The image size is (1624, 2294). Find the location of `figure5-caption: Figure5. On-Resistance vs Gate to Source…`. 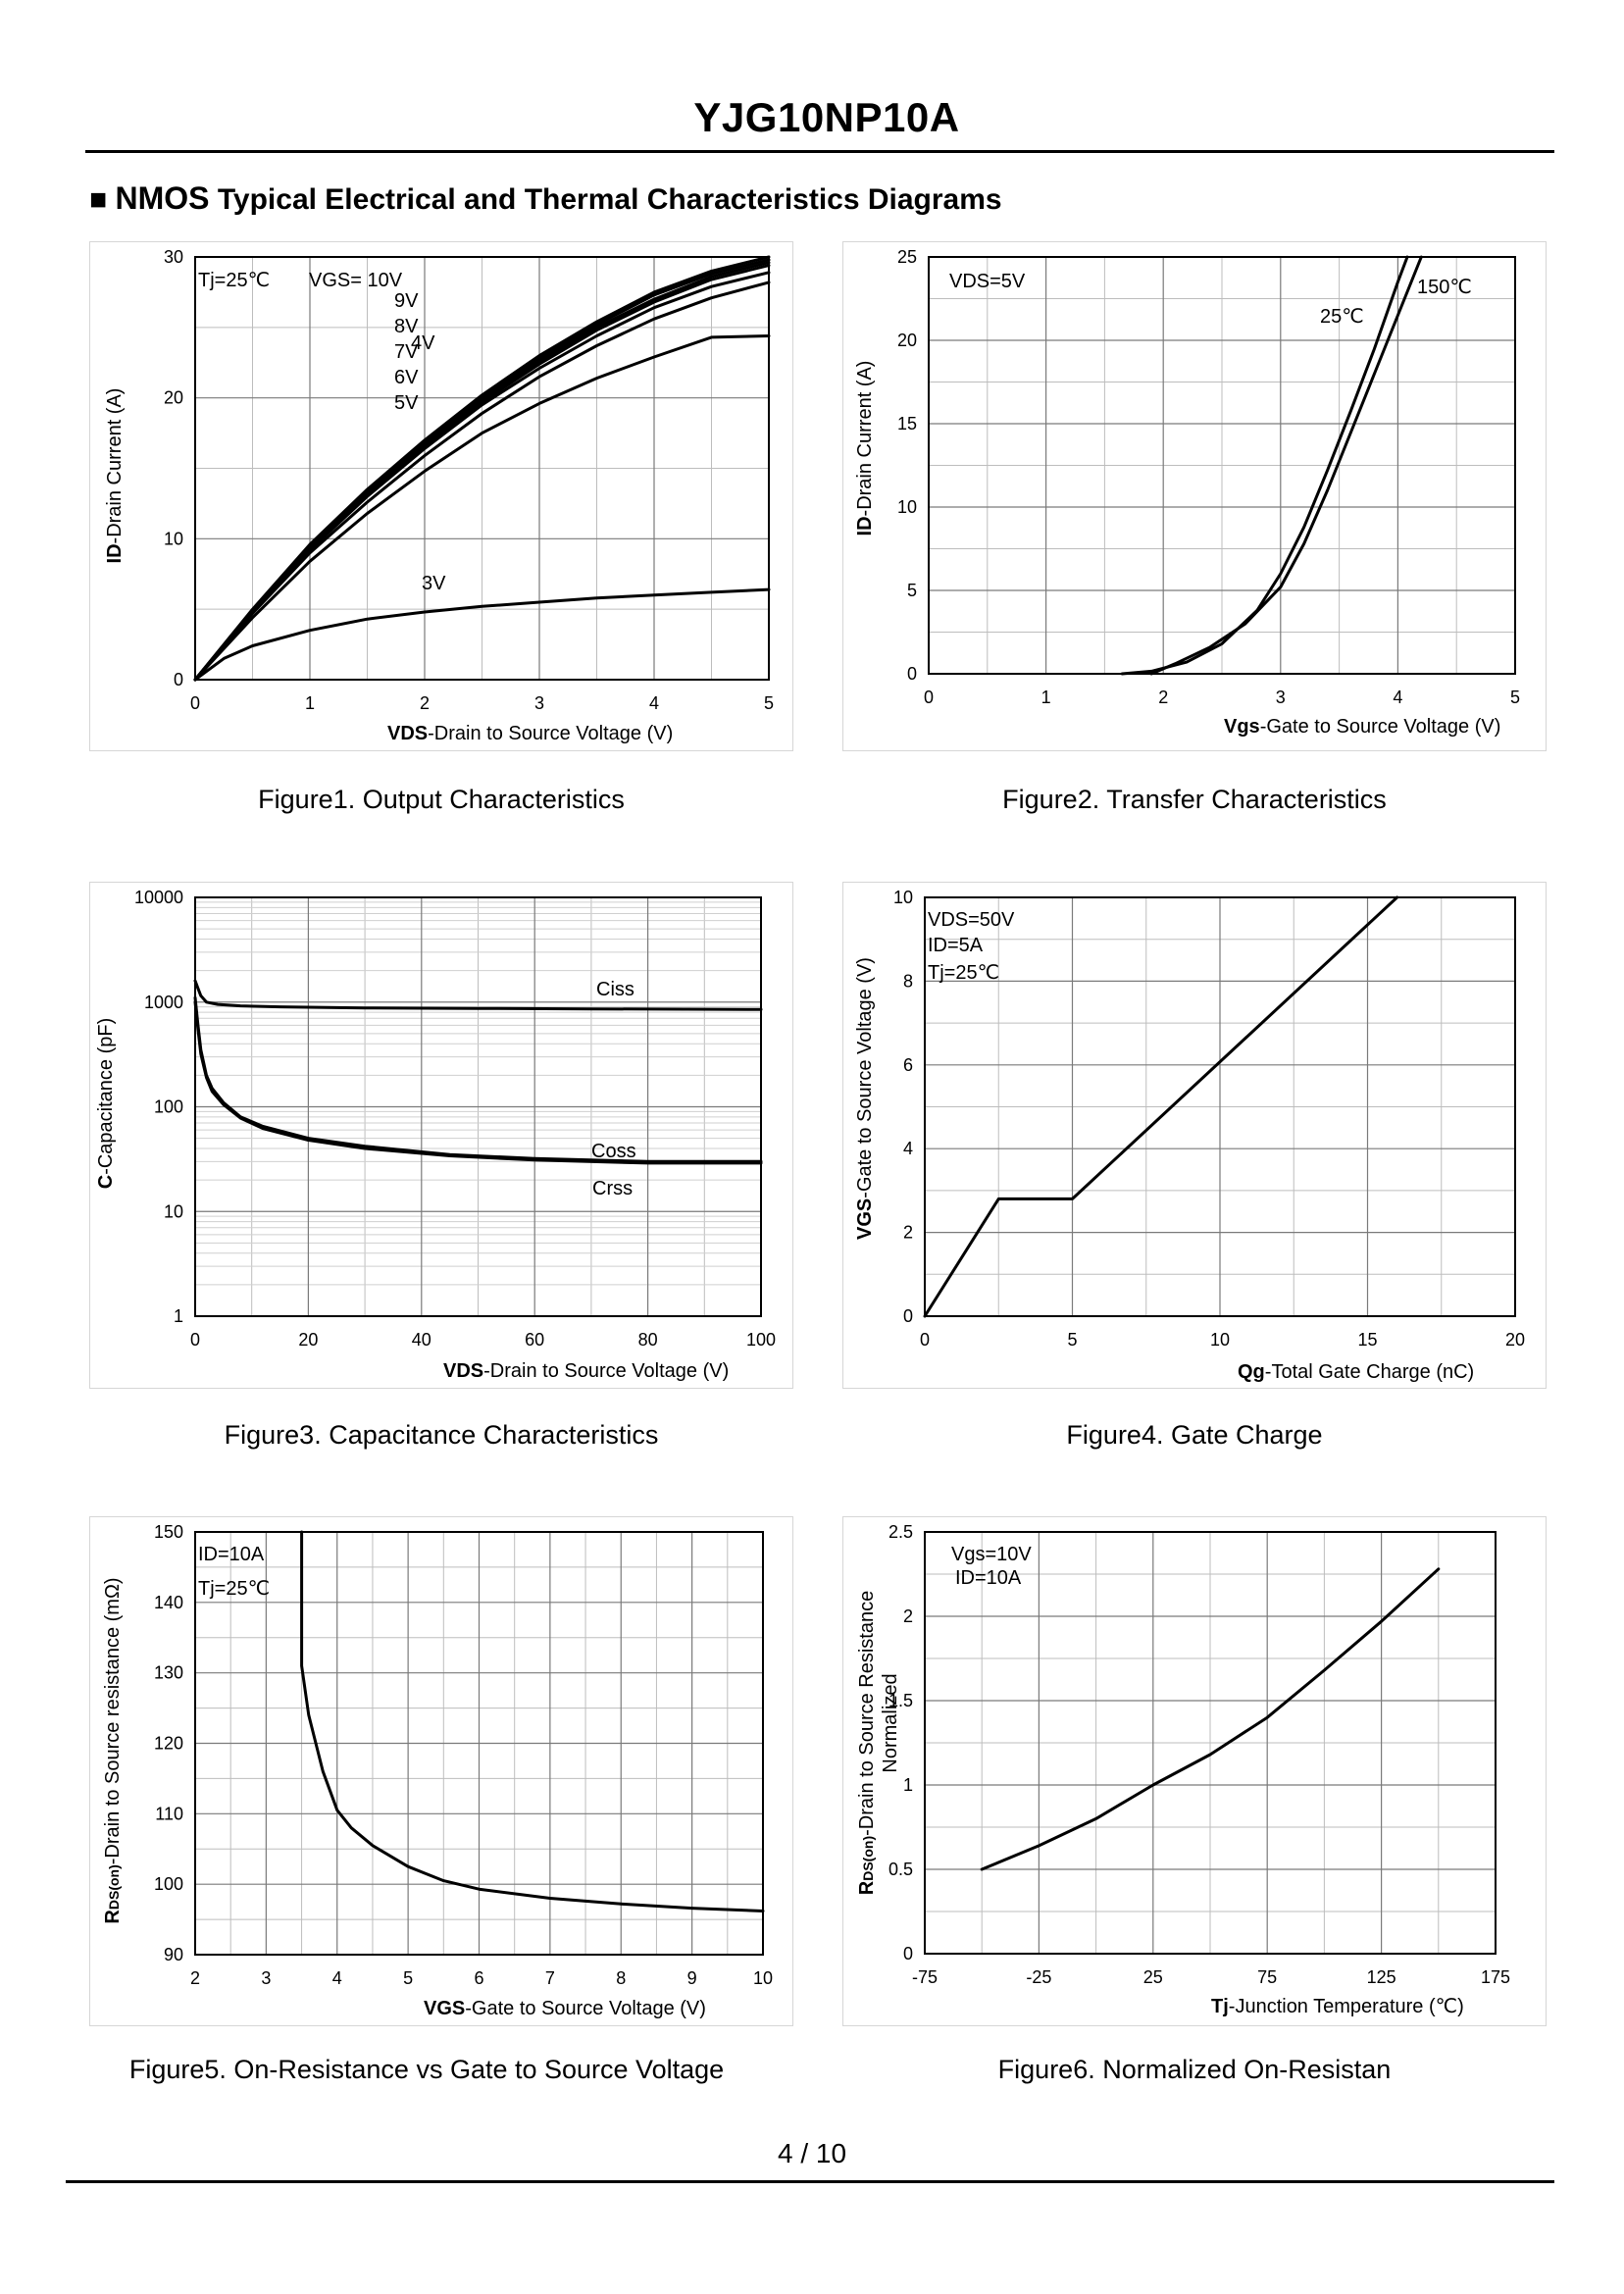

figure5-caption: Figure5. On-Resistance vs Gate to Source… is located at coordinates (426, 2069).